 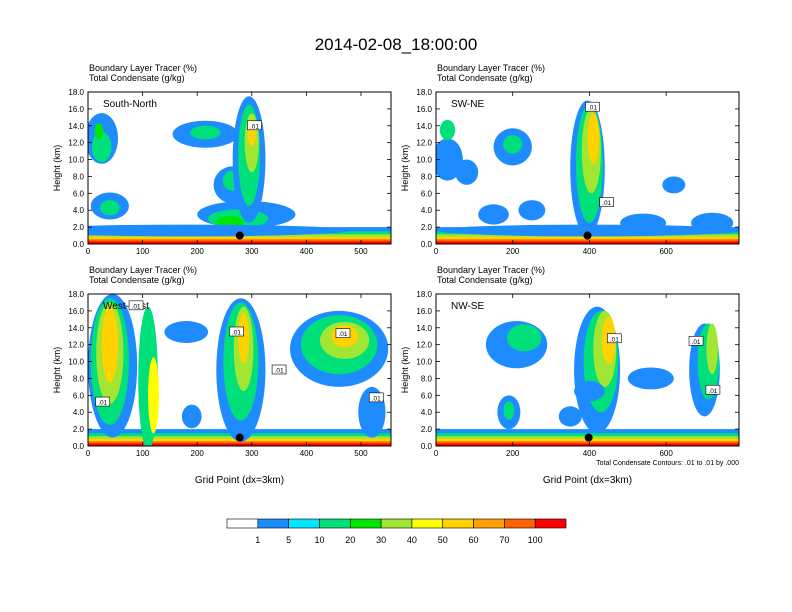 What do you see at coordinates (288, 540) in the screenshot?
I see `colorbar-label: 5` at bounding box center [288, 540].